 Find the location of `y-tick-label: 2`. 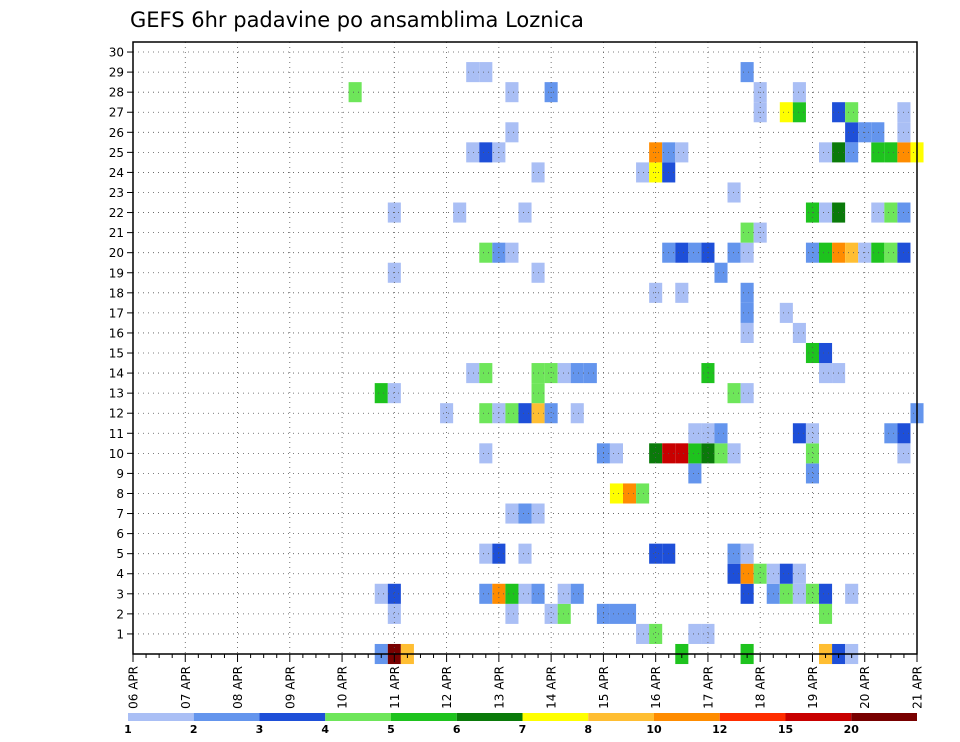

y-tick-label: 2 is located at coordinates (120, 614).